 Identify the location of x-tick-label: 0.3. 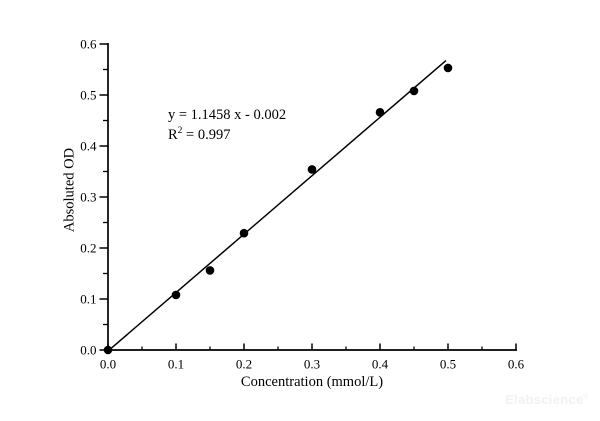
(312, 364).